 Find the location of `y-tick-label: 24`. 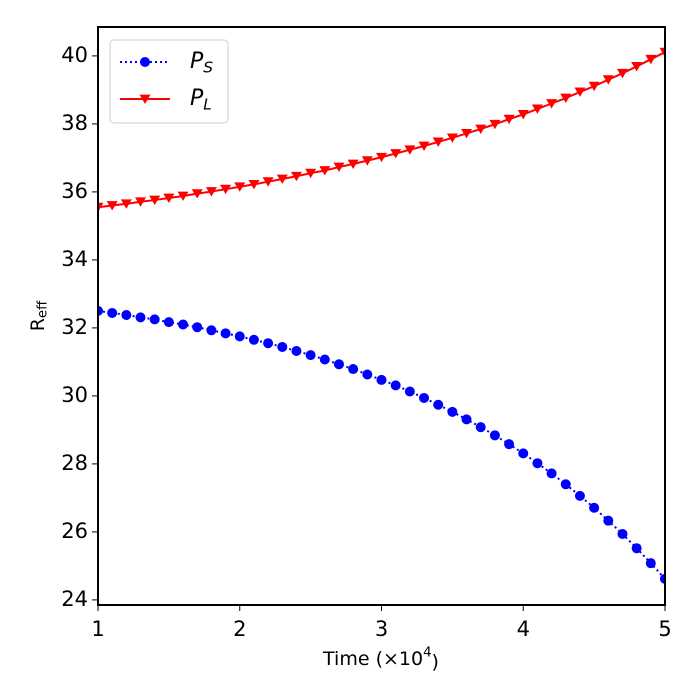

y-tick-label: 24 is located at coordinates (74, 599).